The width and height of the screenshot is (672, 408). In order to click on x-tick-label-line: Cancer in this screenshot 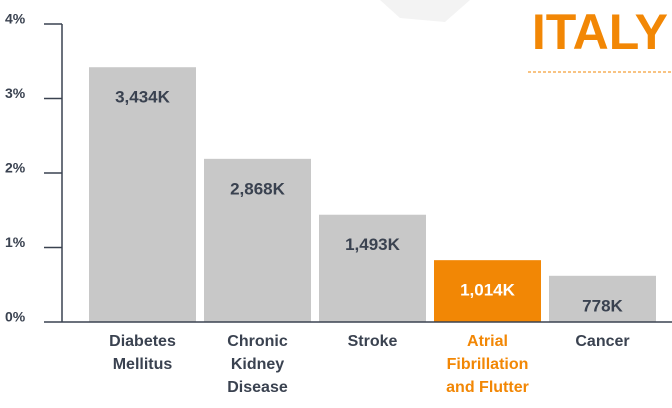, I will do `click(602, 341)`.